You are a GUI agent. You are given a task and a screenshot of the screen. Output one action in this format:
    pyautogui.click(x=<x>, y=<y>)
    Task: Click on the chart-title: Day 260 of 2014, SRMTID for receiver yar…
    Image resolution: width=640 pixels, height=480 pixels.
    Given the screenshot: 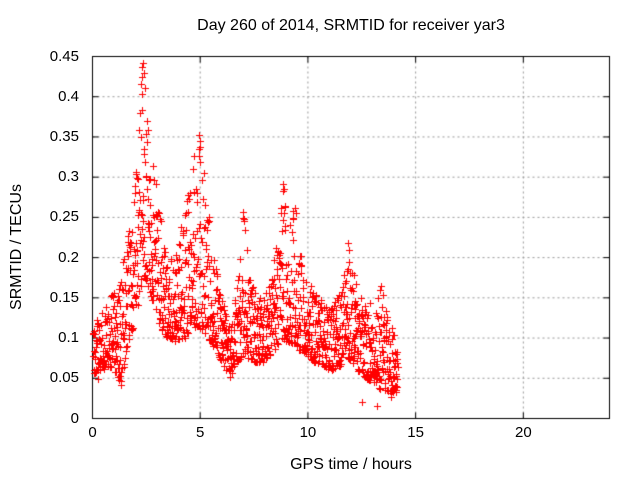 What is the action you would take?
    pyautogui.click(x=351, y=25)
    